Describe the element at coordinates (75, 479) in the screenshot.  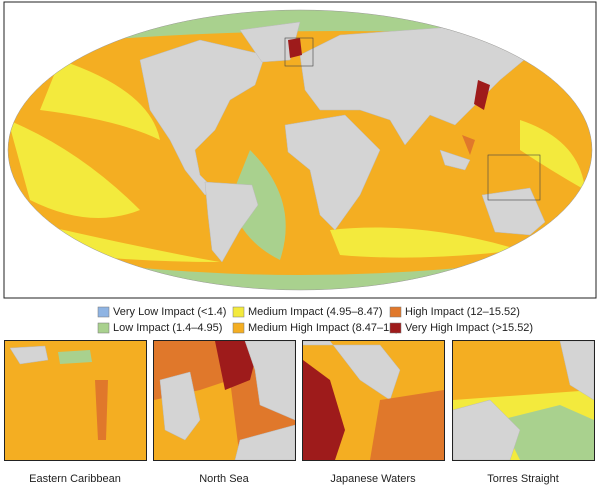
I see `inset-label: Eastern Caribbean` at that location.